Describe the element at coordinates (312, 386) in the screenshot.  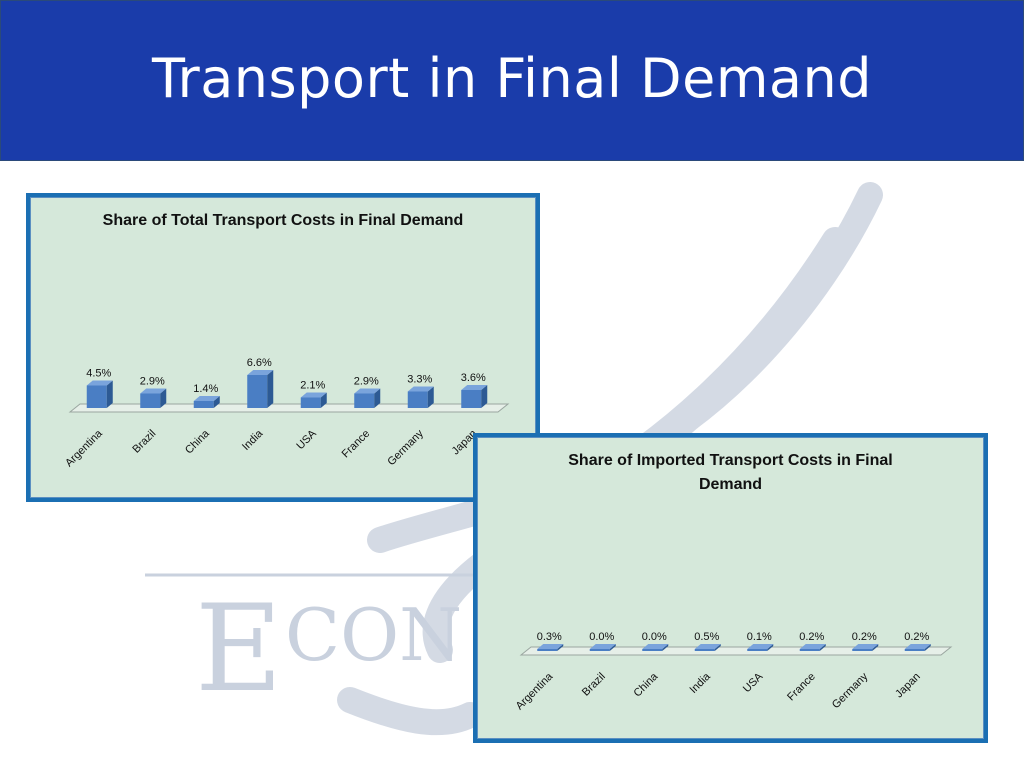
I see `data-label: 2.1%` at that location.